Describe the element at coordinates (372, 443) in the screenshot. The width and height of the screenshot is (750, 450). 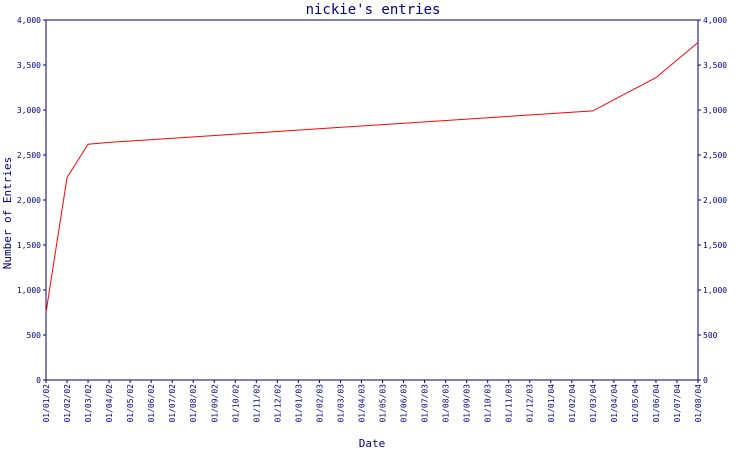
I see `x-axis-title: Date` at that location.